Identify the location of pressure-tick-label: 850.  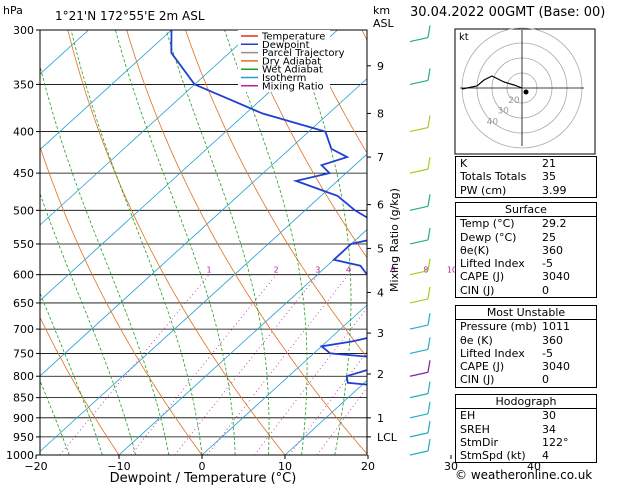
(23, 398).